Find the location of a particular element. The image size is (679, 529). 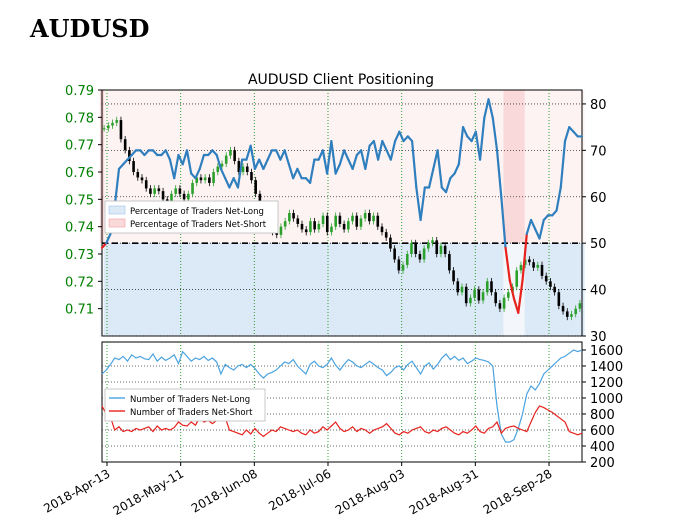

count-tick-label: 200 is located at coordinates (602, 463).